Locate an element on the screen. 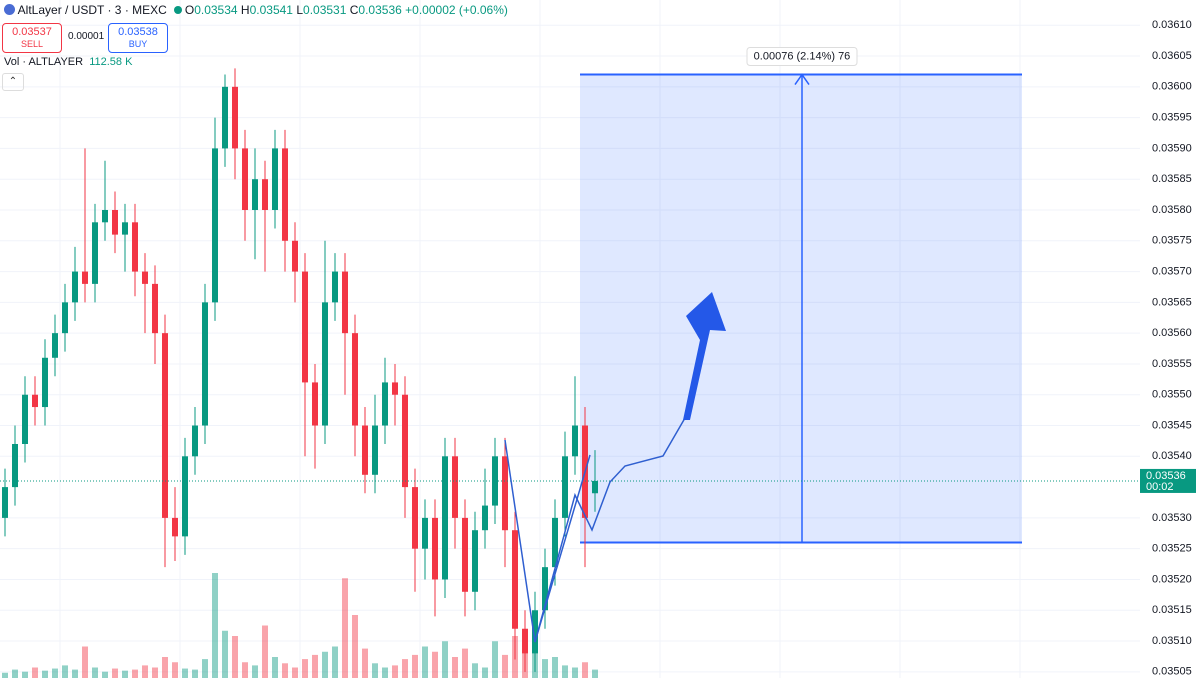  buy-button: 0.03538 BUY is located at coordinates (138, 38).